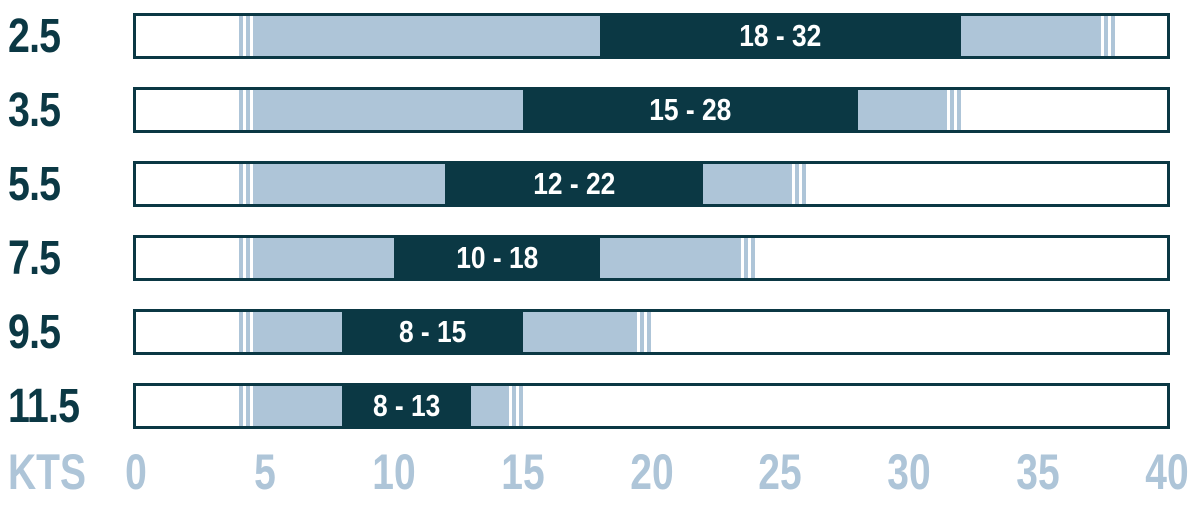 The height and width of the screenshot is (505, 1200). What do you see at coordinates (47, 472) in the screenshot?
I see `axis-unit-label: KTS` at bounding box center [47, 472].